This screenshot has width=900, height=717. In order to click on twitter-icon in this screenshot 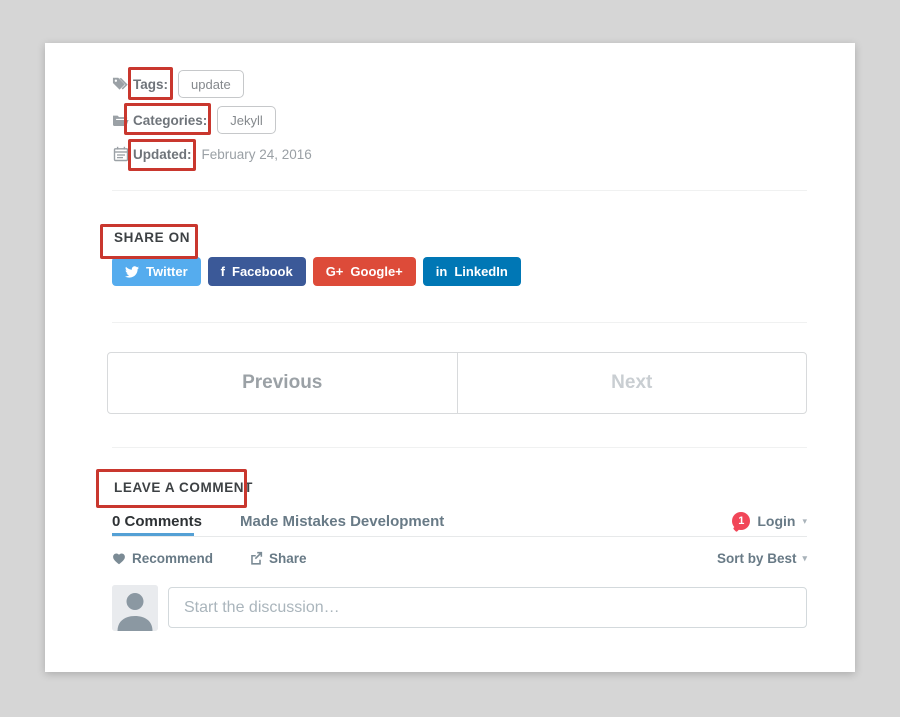, I will do `click(132, 271)`.